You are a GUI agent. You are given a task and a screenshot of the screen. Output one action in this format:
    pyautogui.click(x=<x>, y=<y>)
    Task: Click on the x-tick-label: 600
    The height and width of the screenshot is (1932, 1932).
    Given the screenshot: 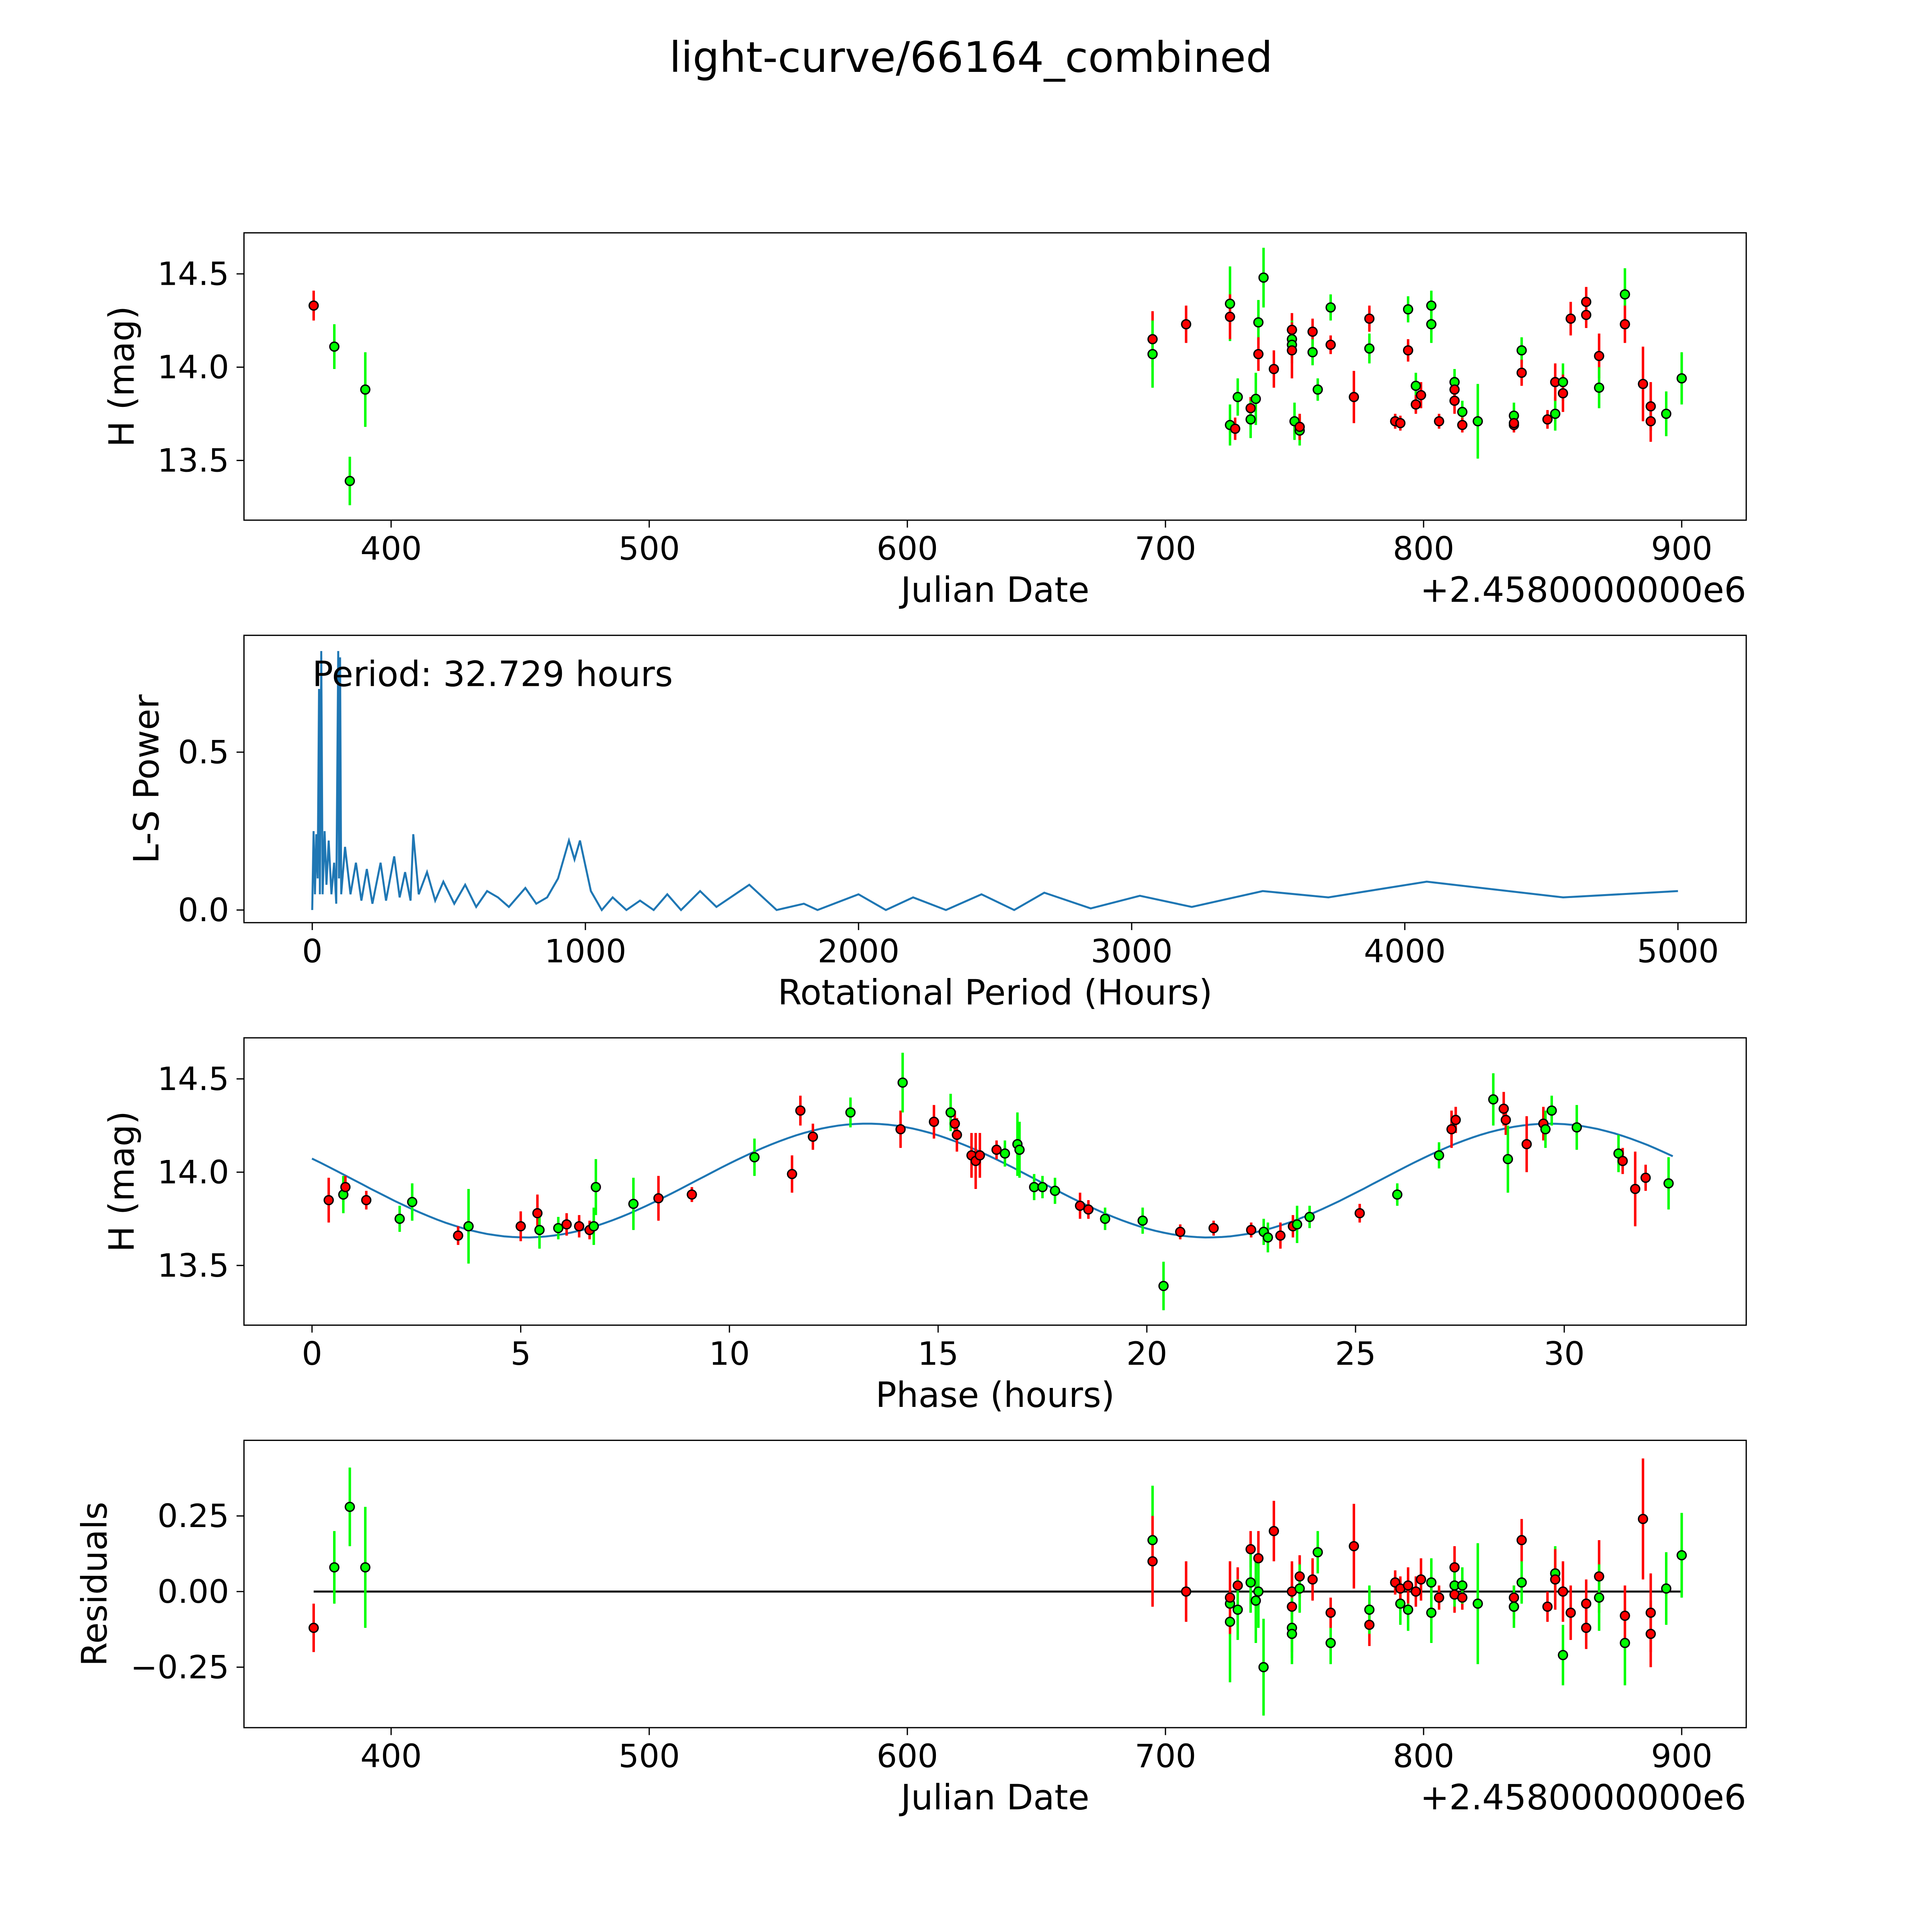 What is the action you would take?
    pyautogui.click(x=907, y=549)
    